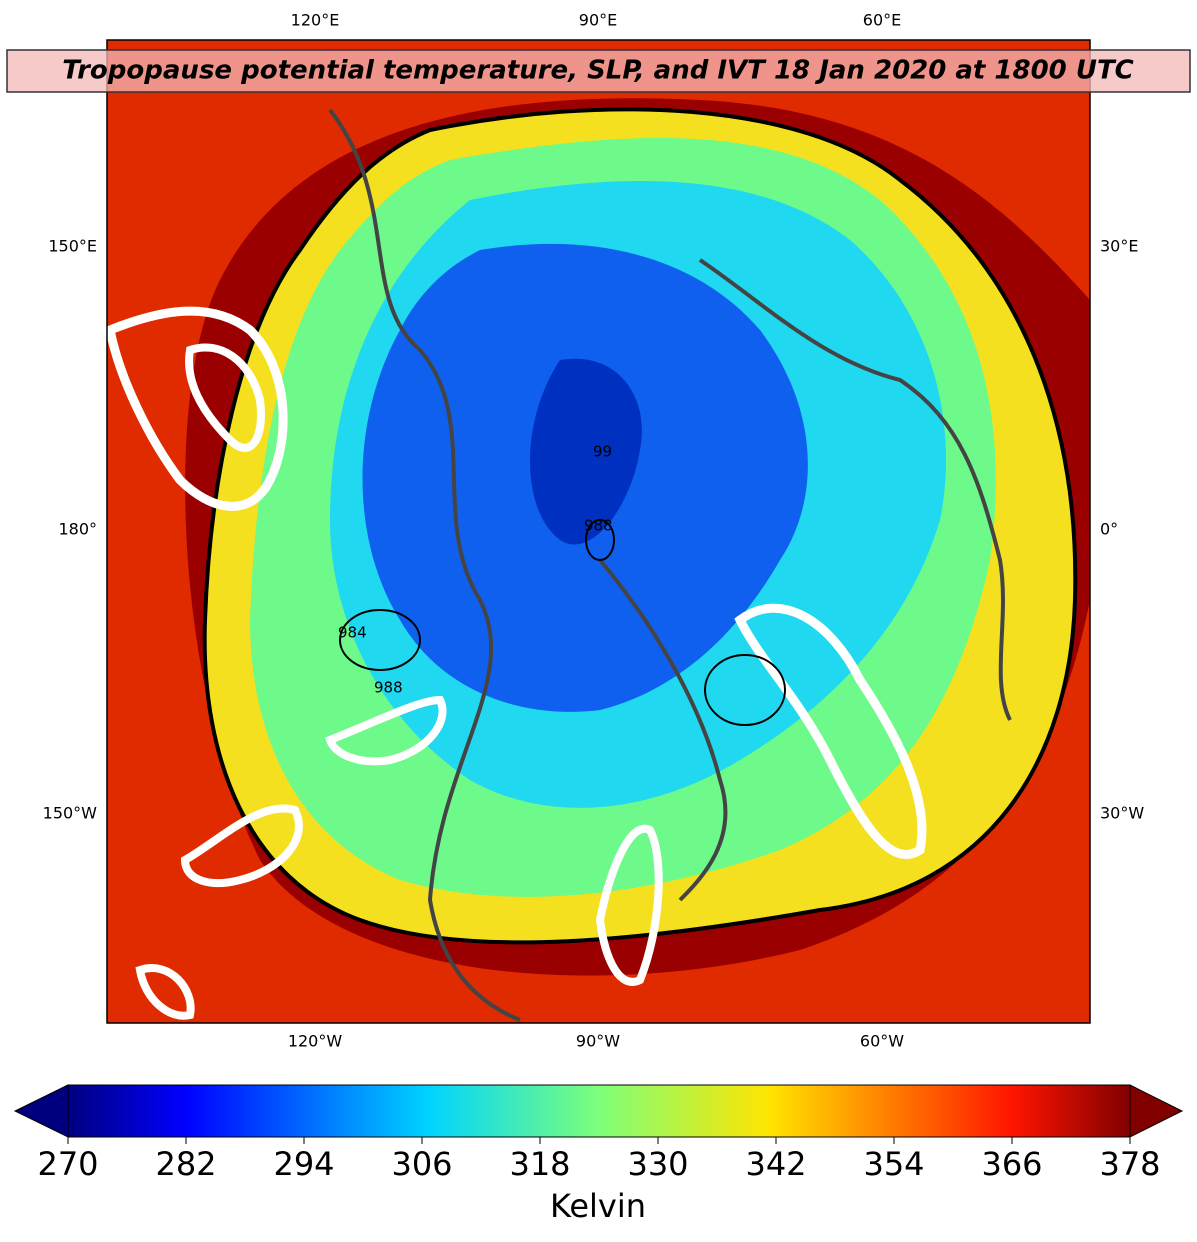  What do you see at coordinates (882, 1041) in the screenshot?
I see `lon-label: 60°W` at bounding box center [882, 1041].